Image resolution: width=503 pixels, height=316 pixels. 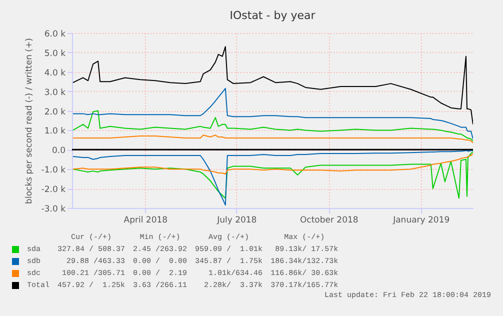 I want to click on y-tick-label: -2.0 k, so click(x=53, y=190).